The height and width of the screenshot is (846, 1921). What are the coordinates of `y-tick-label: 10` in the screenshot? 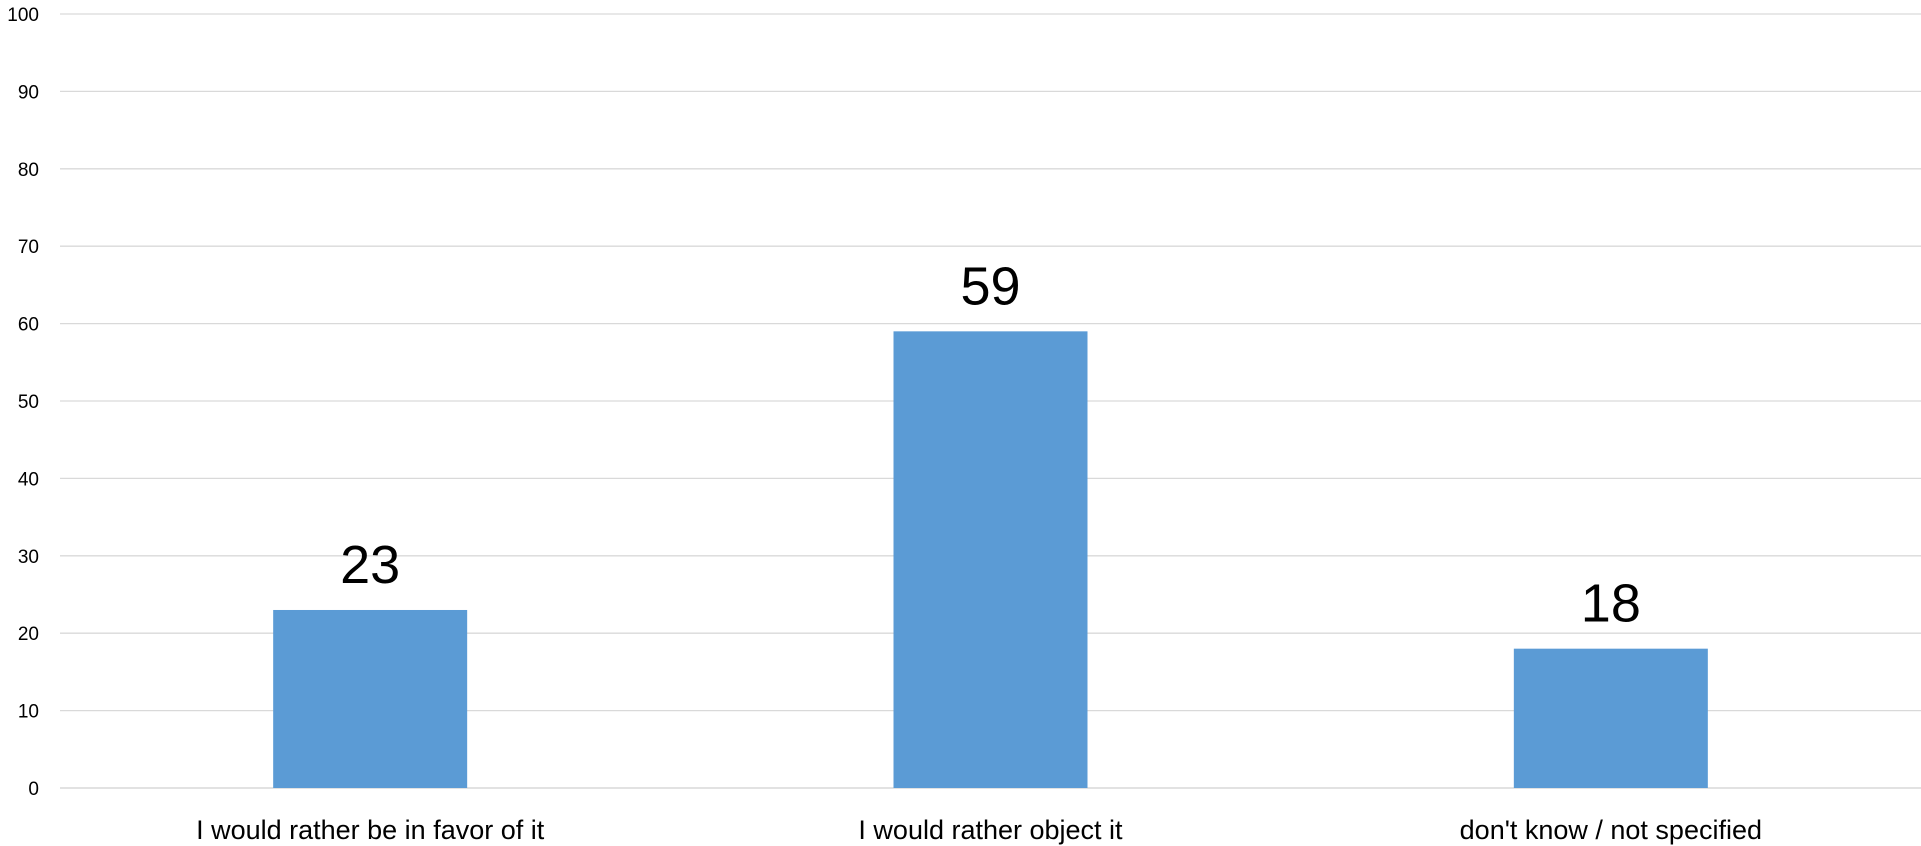 It's located at (28, 712).